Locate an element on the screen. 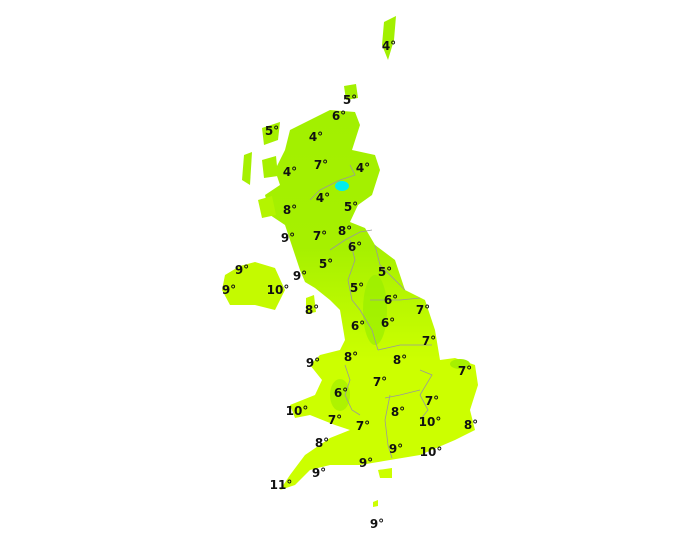  northern-ireland is located at coordinates (253, 286).